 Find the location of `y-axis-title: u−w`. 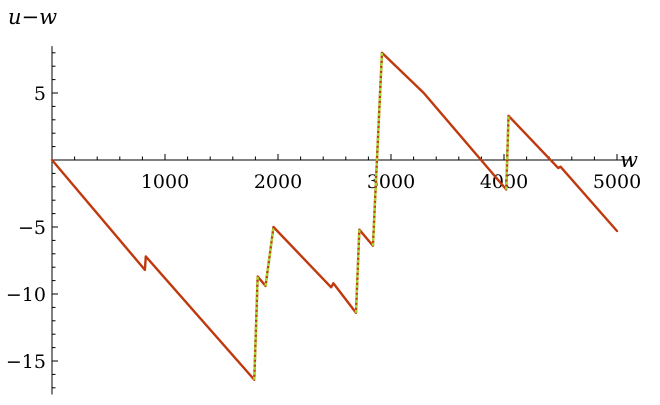

y-axis-title: u−w is located at coordinates (32, 17).